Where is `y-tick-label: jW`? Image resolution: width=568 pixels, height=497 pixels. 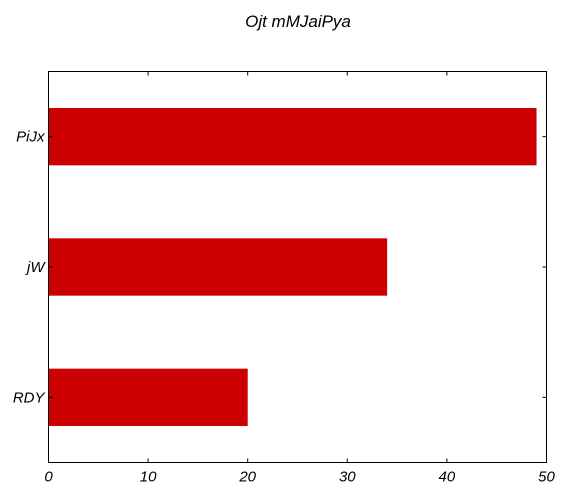 y-tick-label: jW is located at coordinates (35, 267).